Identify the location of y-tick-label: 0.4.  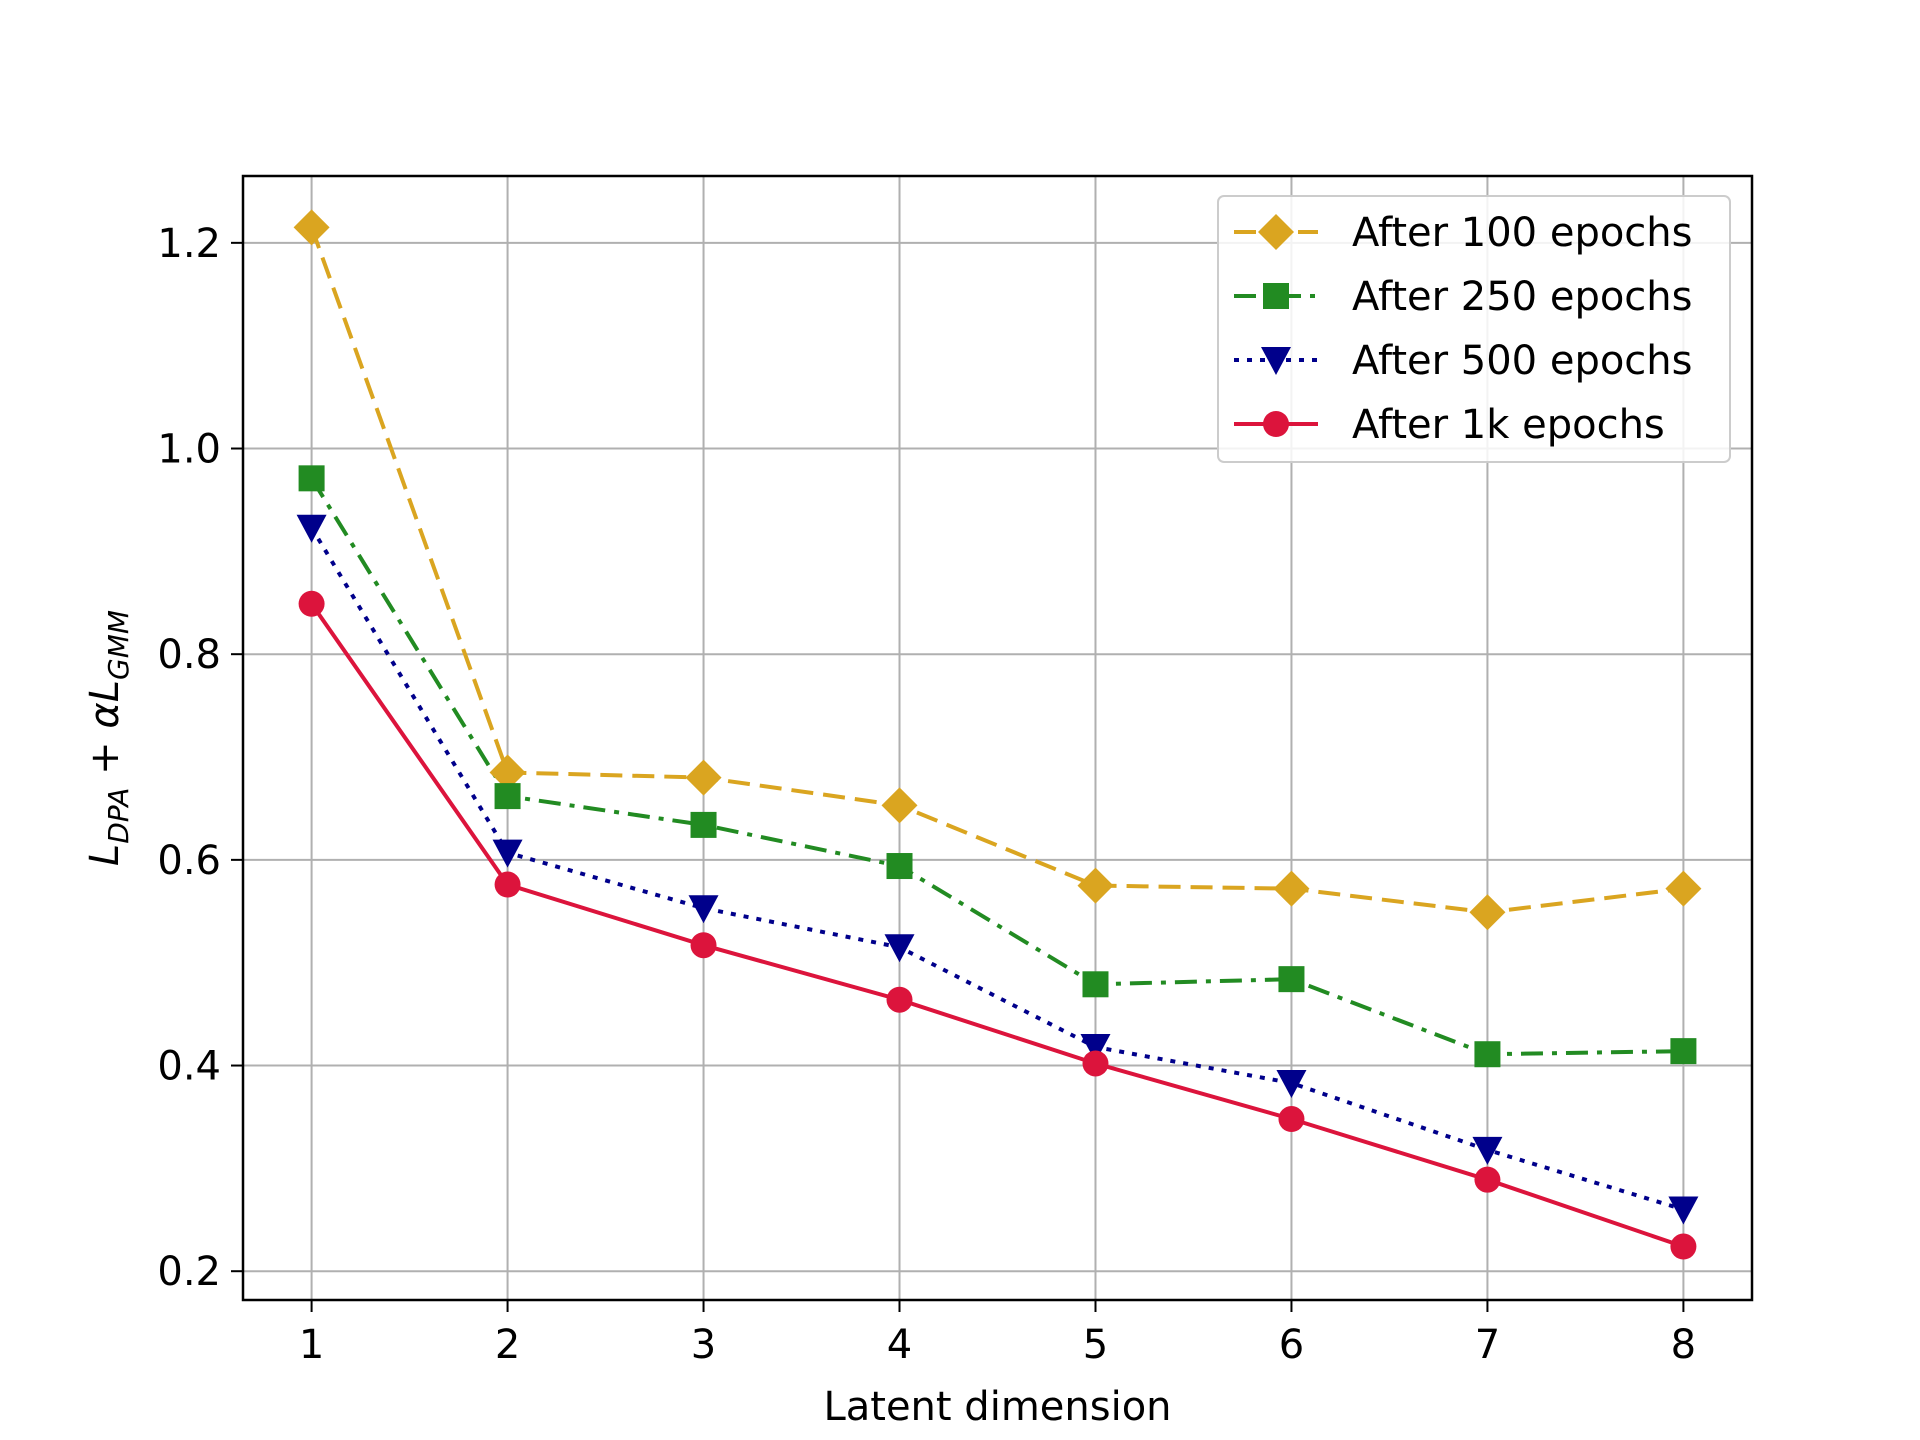
(189, 1067).